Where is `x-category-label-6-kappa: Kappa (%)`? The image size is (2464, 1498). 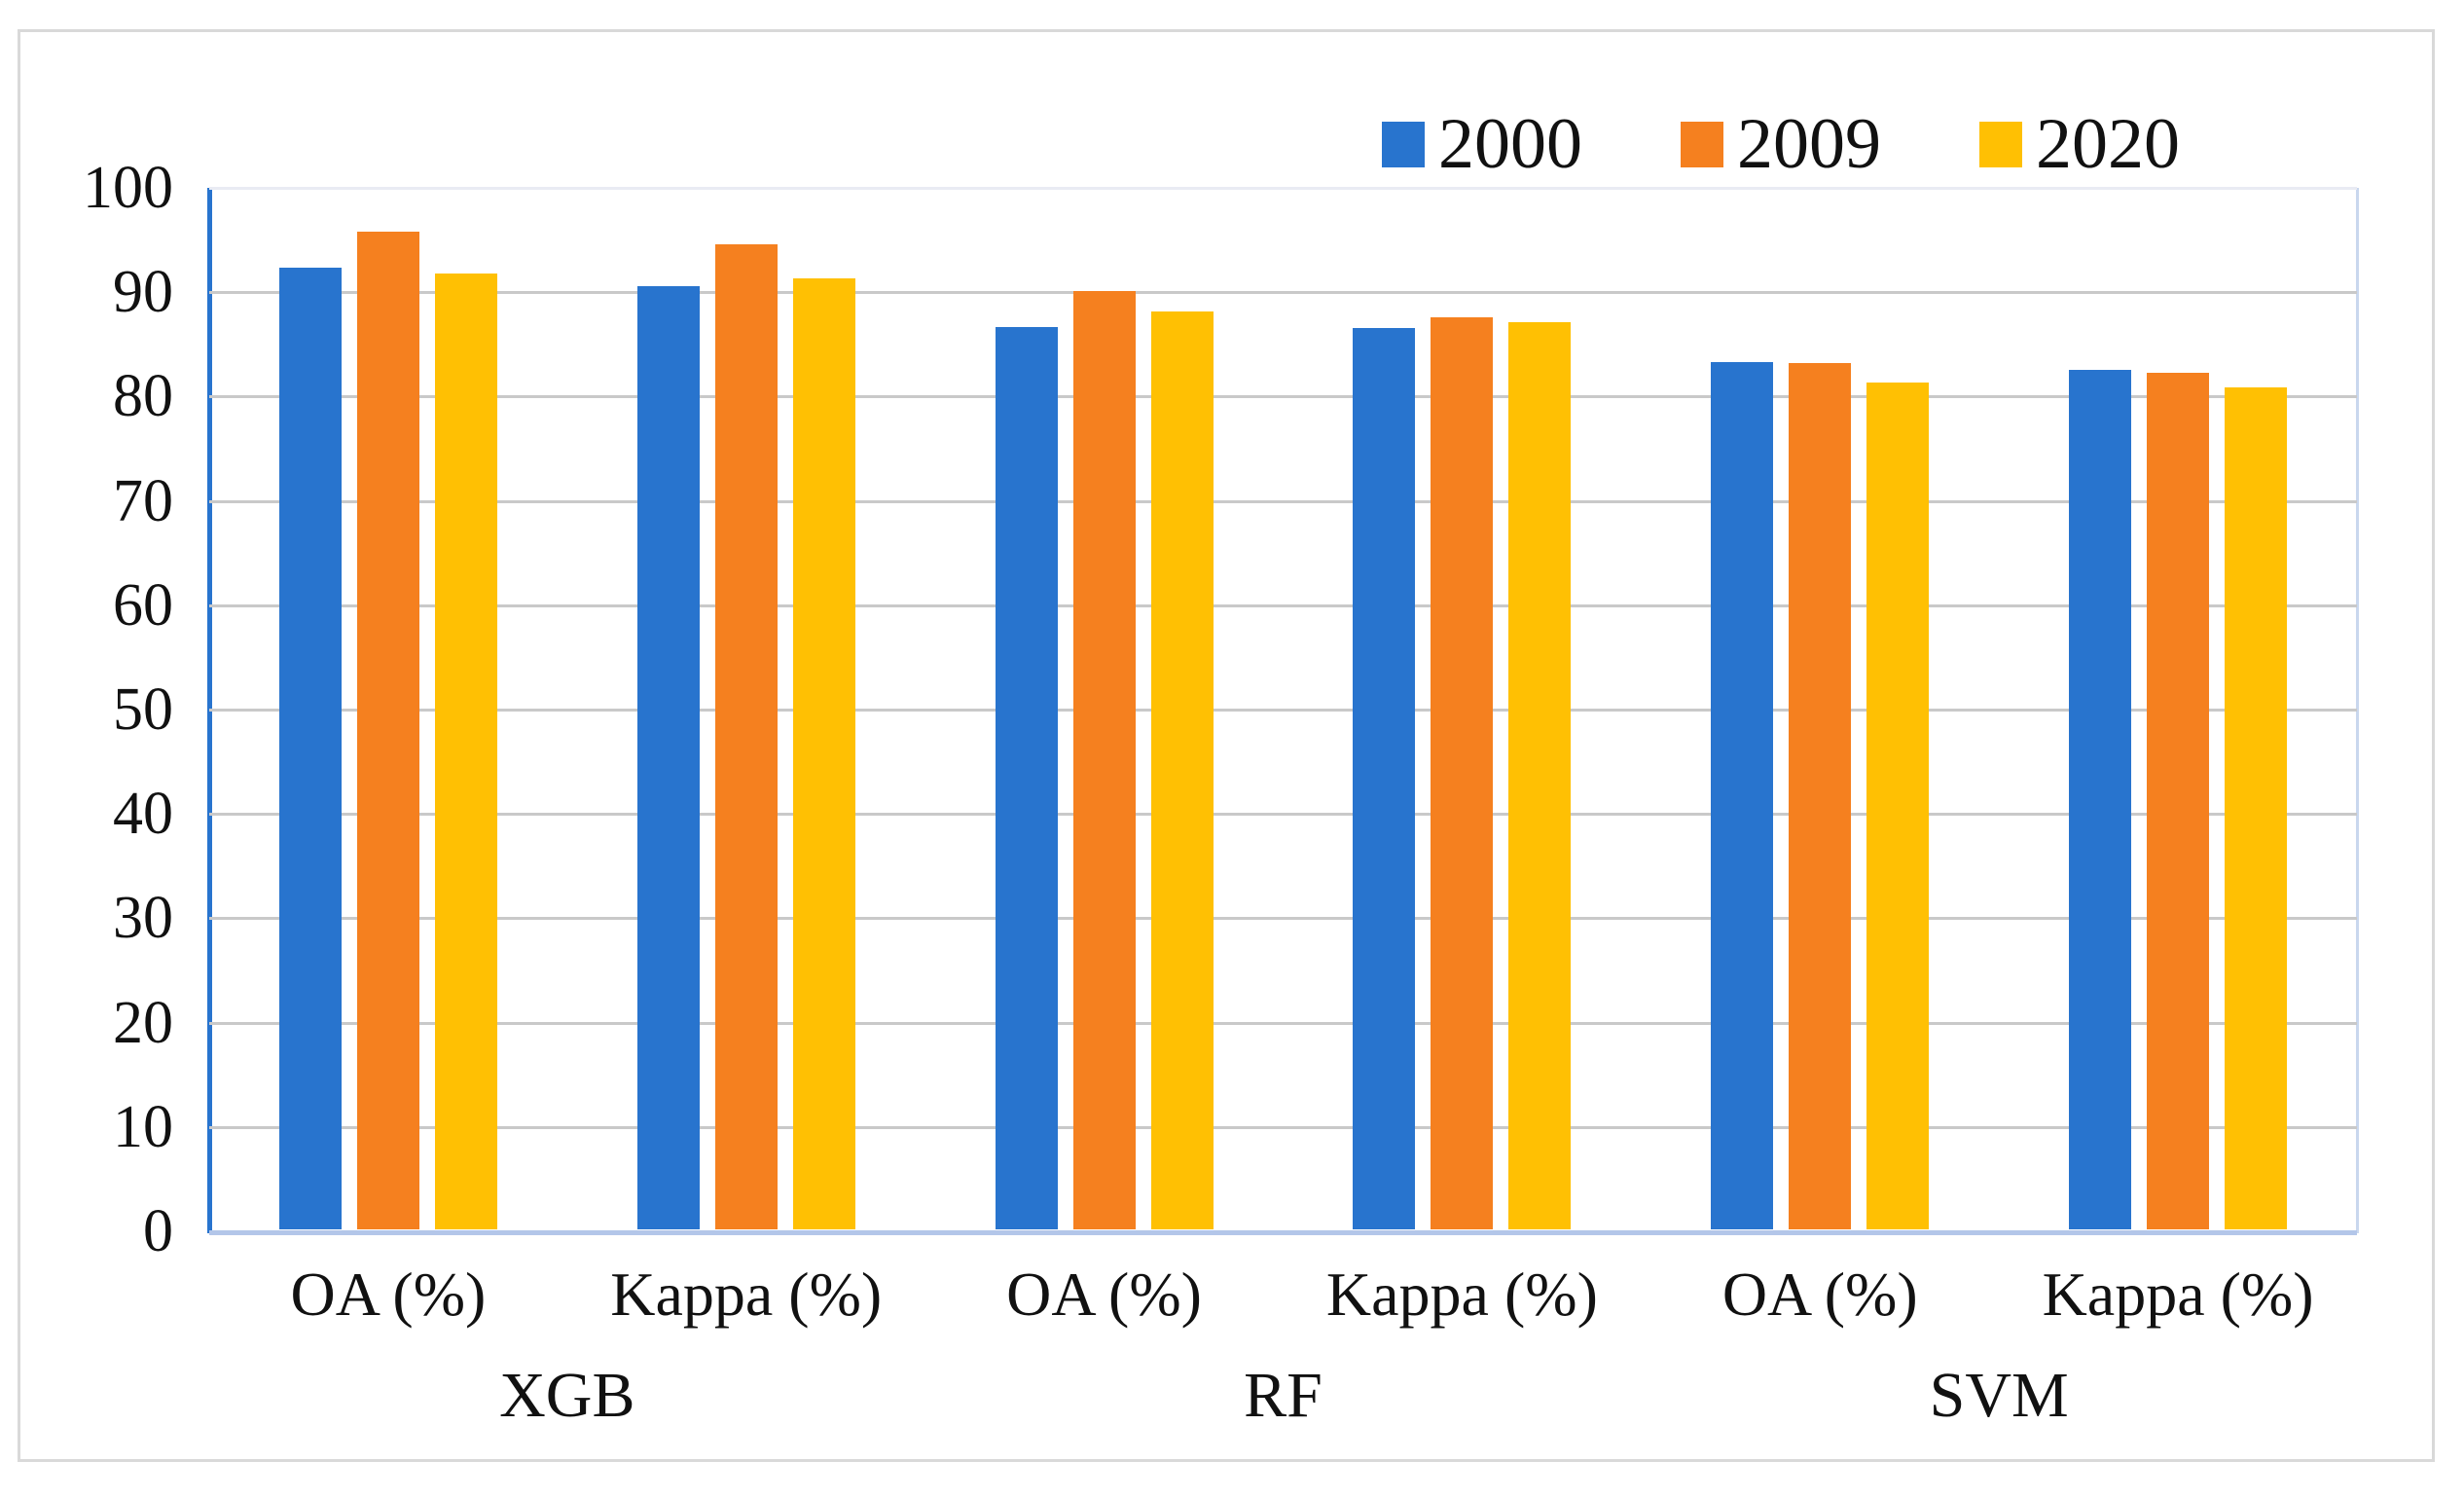
x-category-label-6-kappa: Kappa (%) is located at coordinates (2178, 1294).